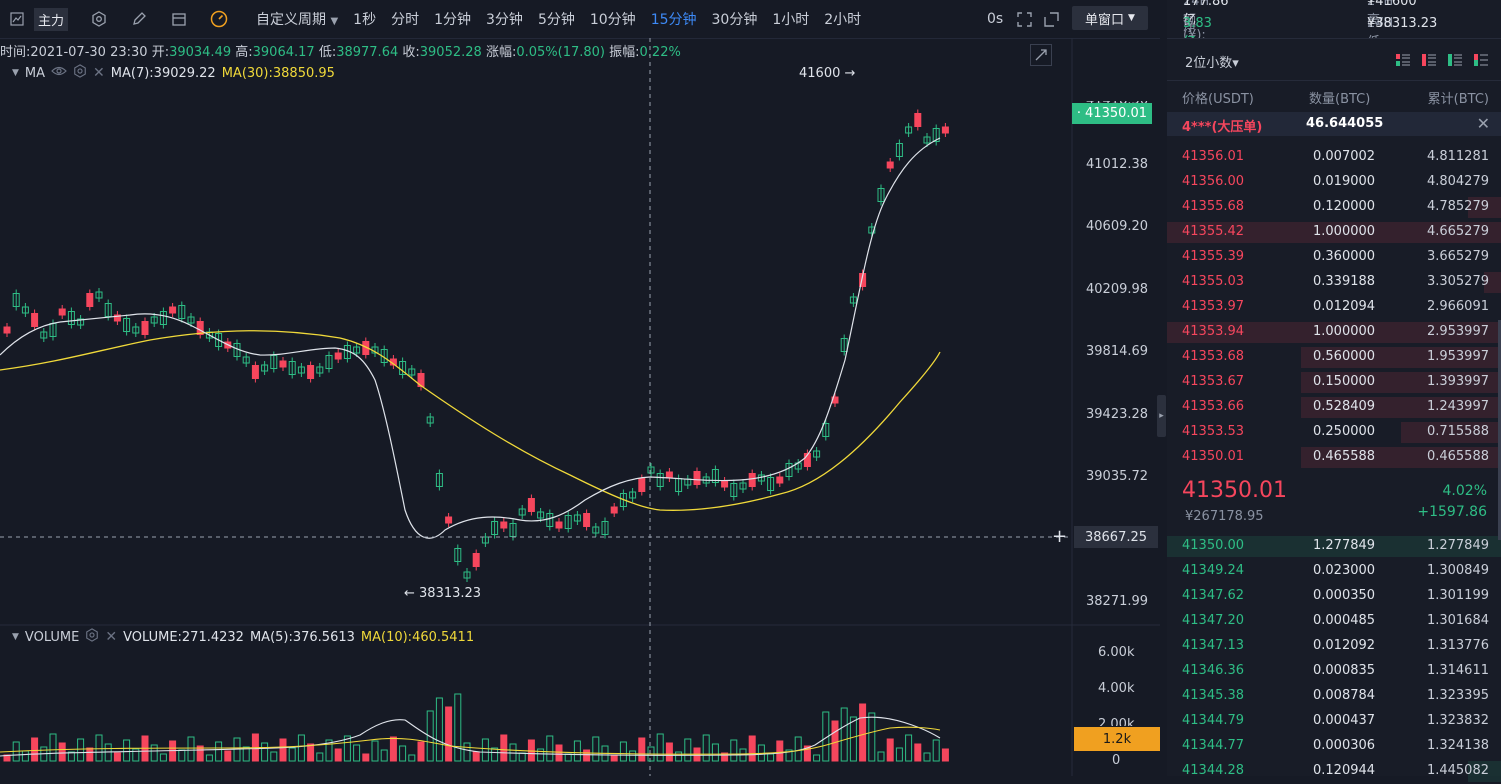 The width and height of the screenshot is (1501, 784). What do you see at coordinates (1481, 61) in the screenshot?
I see `book-compact-icon` at bounding box center [1481, 61].